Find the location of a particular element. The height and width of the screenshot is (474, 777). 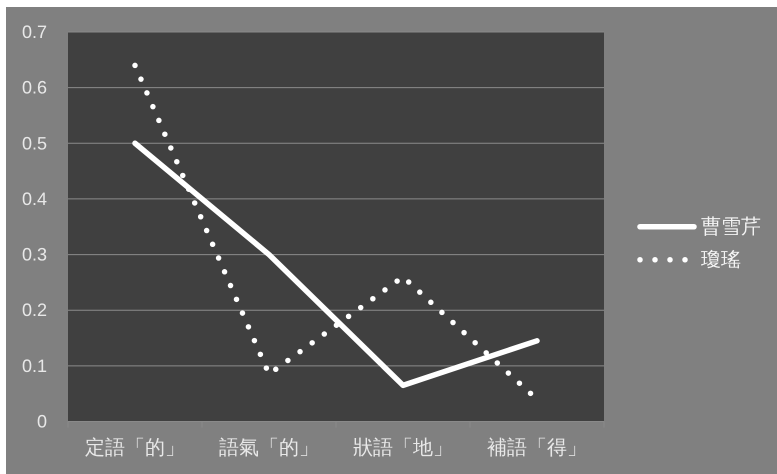

x-tick-label: 語氣「的」 is located at coordinates (269, 448).